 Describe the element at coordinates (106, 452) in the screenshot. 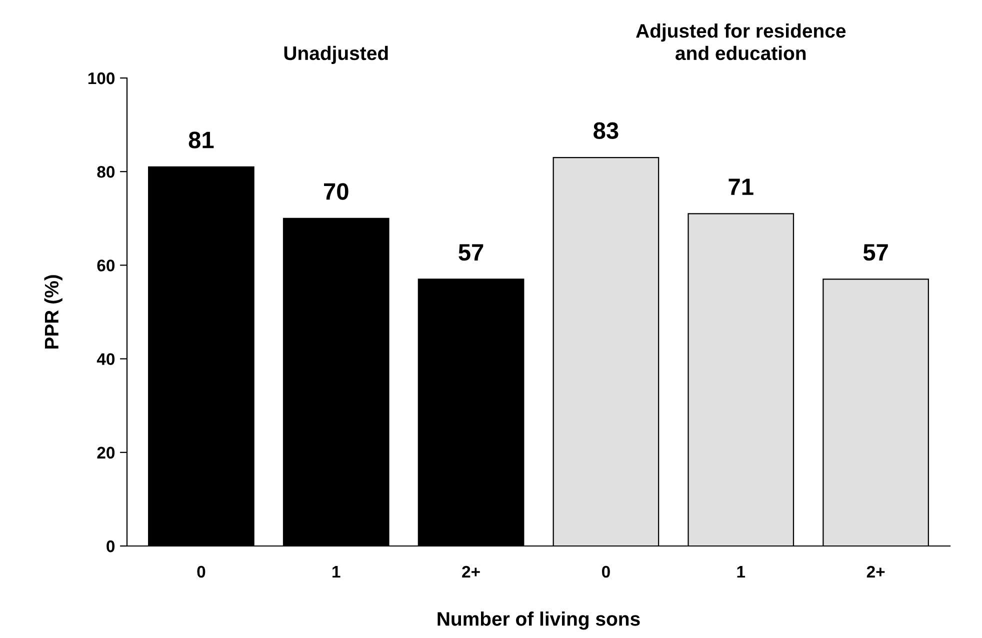

I see `y-tick-label: 20` at that location.